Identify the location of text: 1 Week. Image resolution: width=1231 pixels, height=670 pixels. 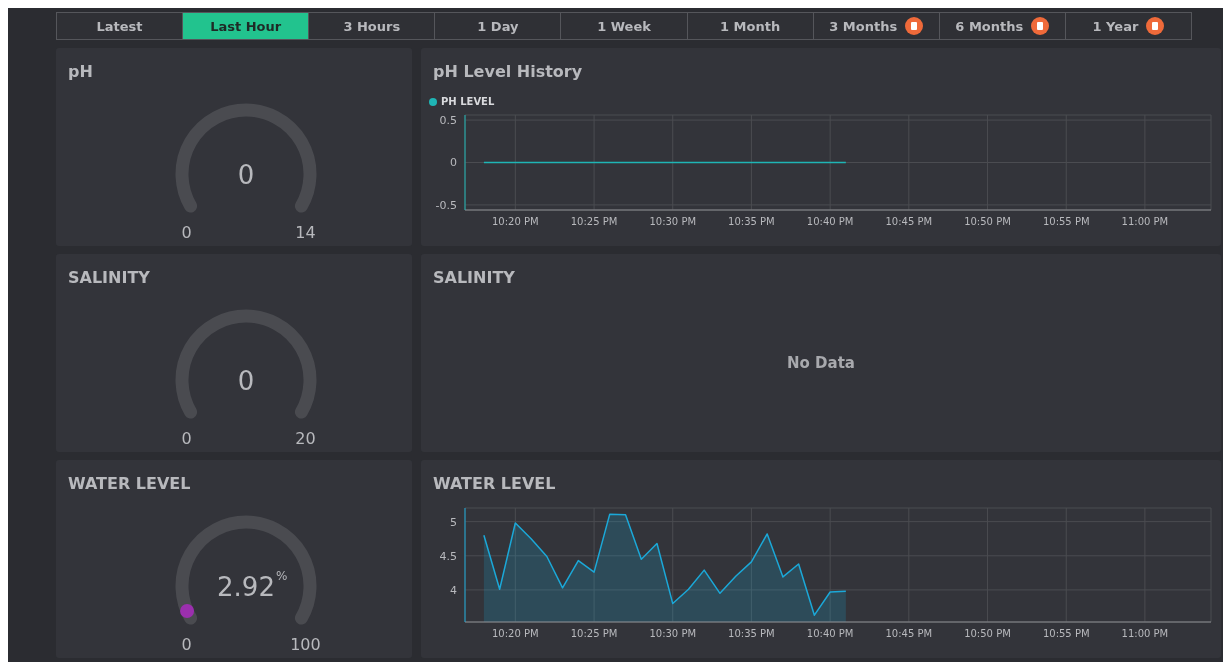
(624, 26).